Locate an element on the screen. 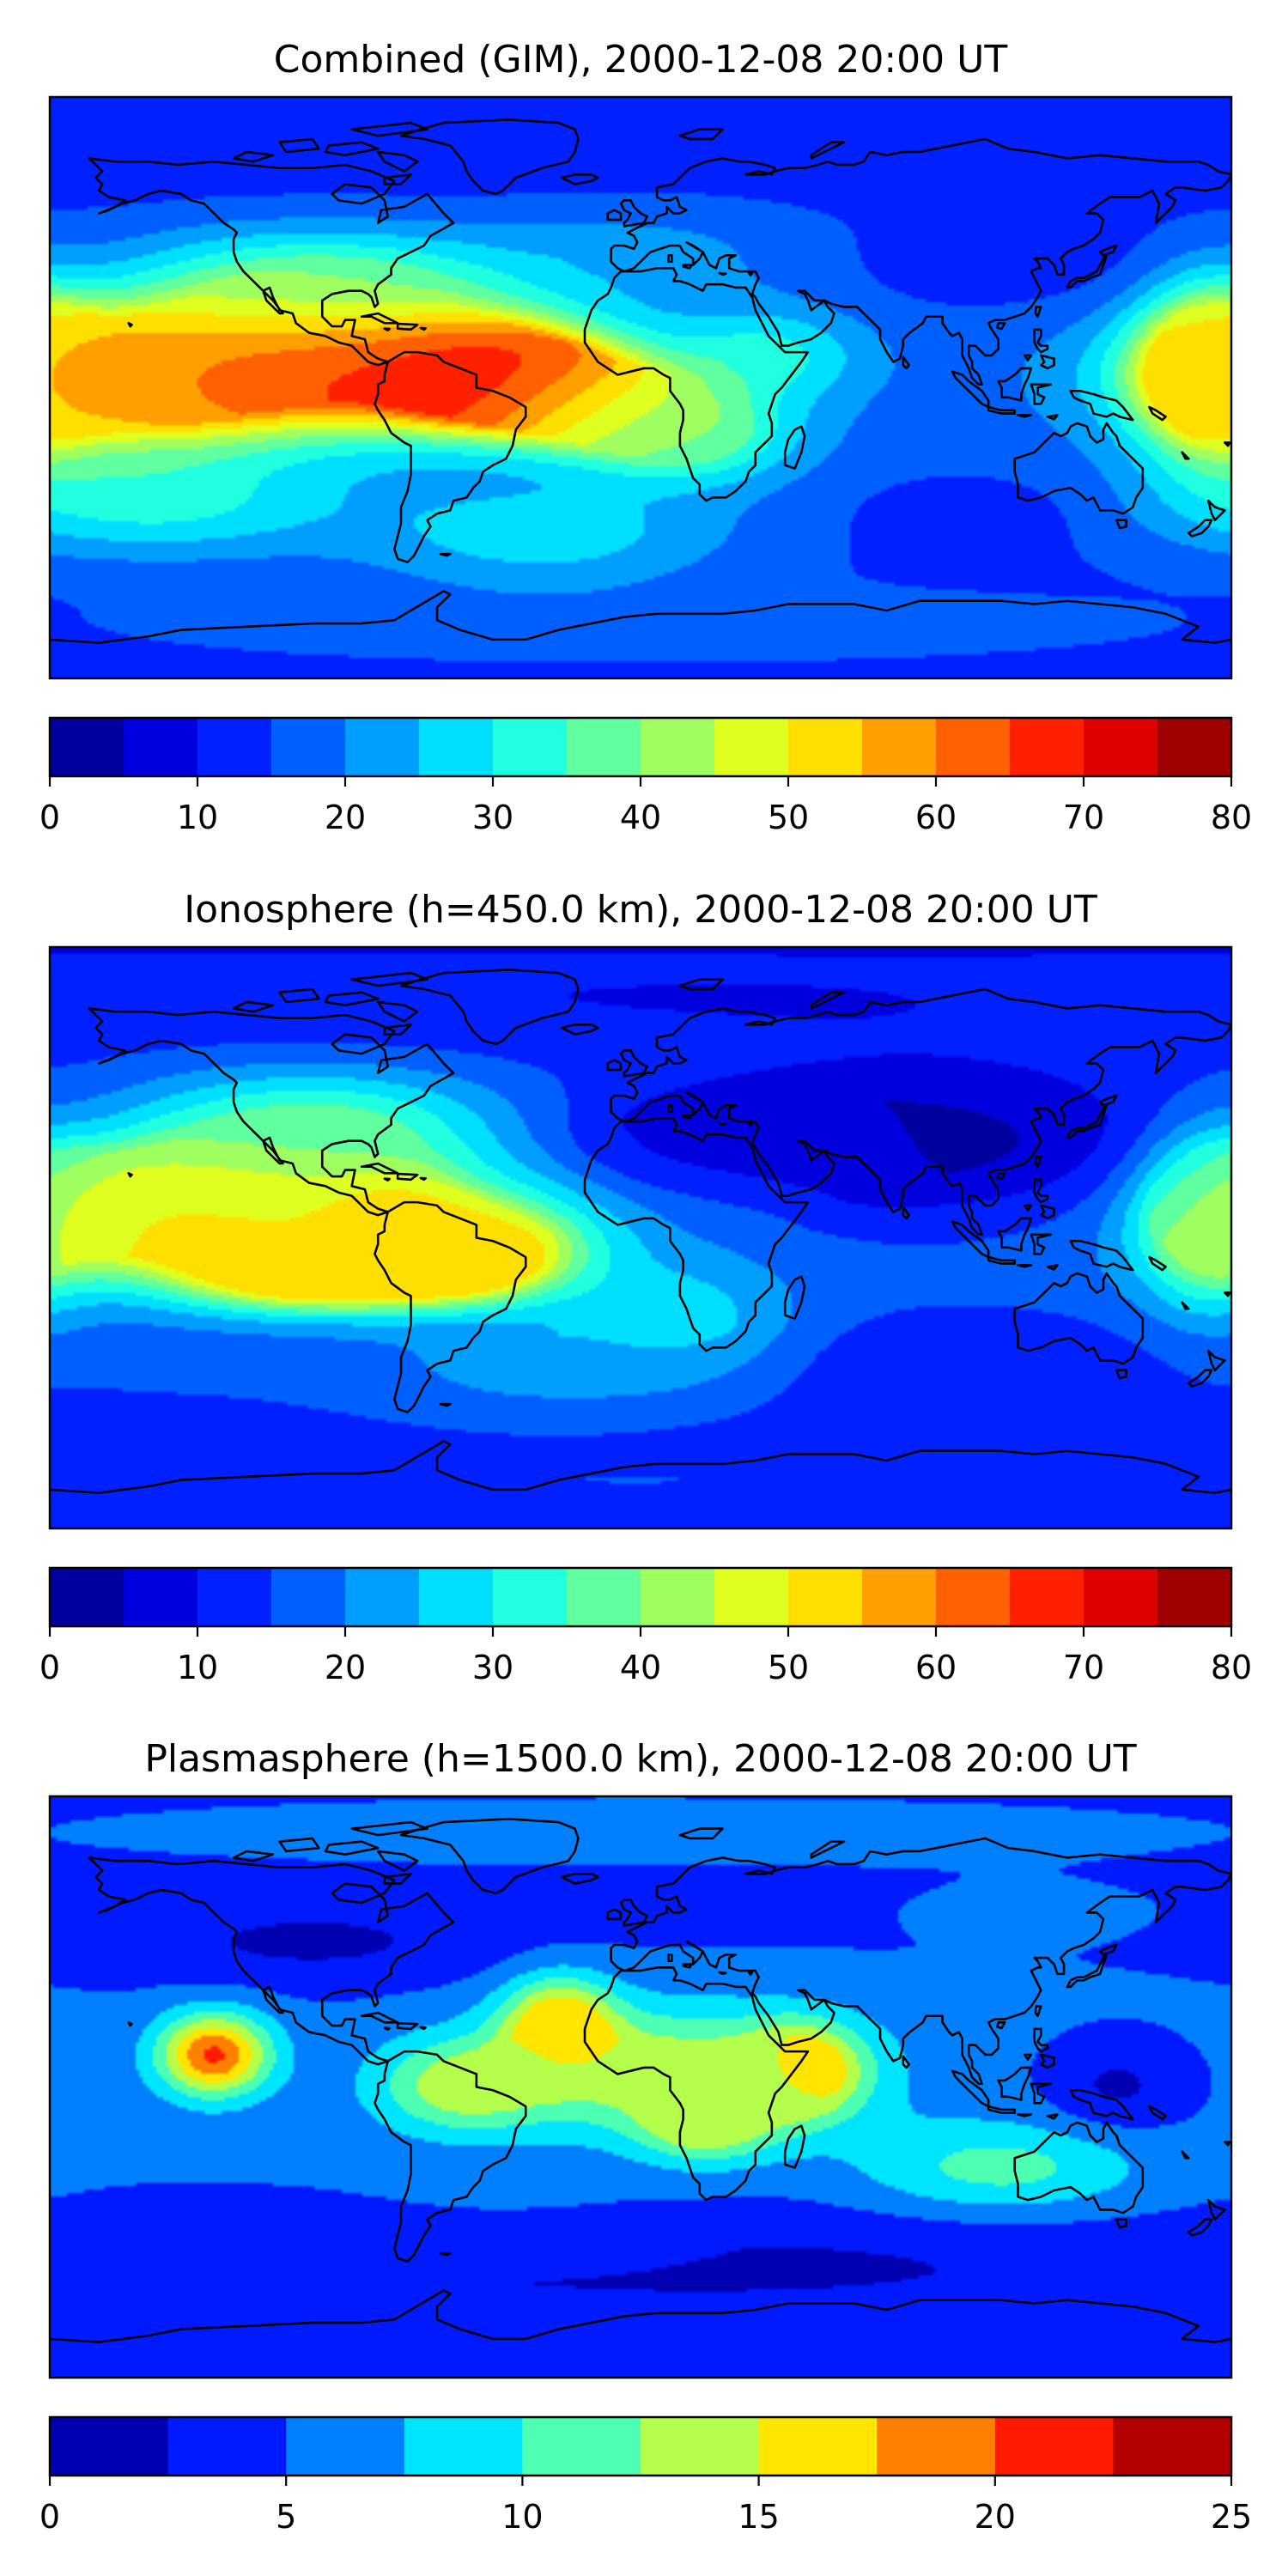 Image resolution: width=1288 pixels, height=2576 pixels. colorbar-tick-label: 5 is located at coordinates (286, 2517).